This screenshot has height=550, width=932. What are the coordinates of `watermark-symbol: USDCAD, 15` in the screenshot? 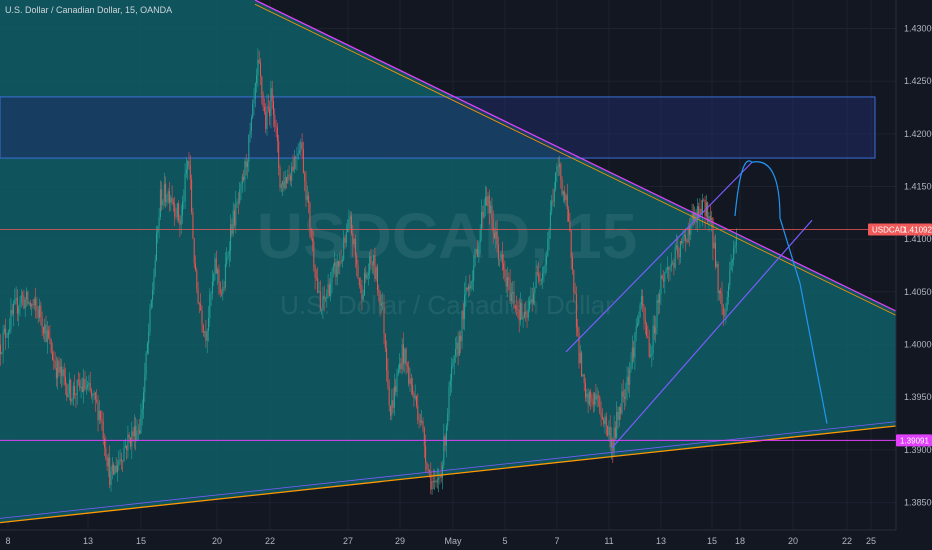 It's located at (447, 236).